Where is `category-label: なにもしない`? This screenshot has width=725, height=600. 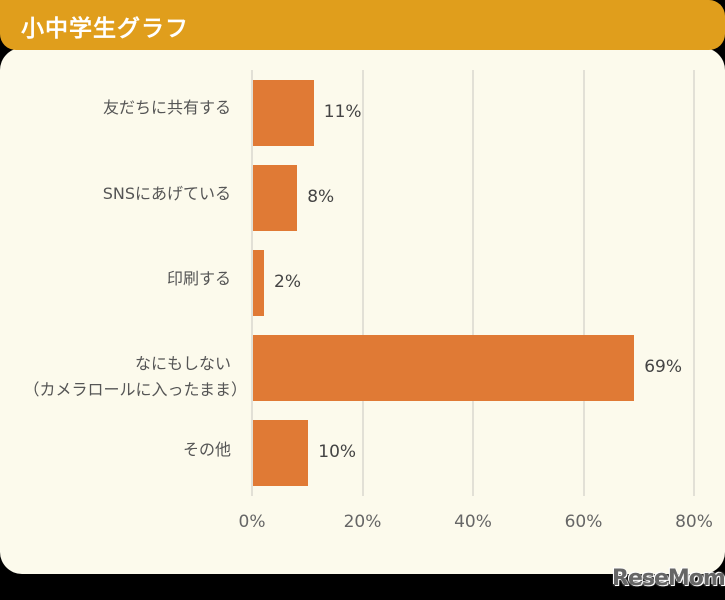
category-label: なにもしない is located at coordinates (182, 363).